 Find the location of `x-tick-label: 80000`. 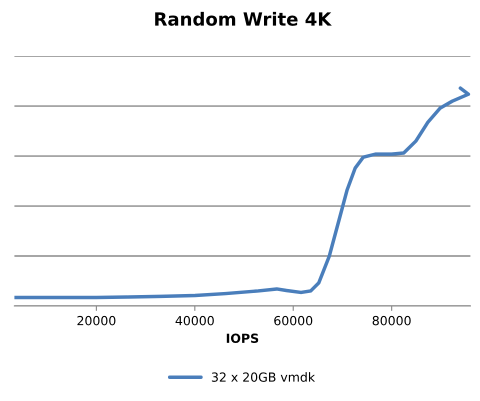

x-tick-label: 80000 is located at coordinates (391, 321).